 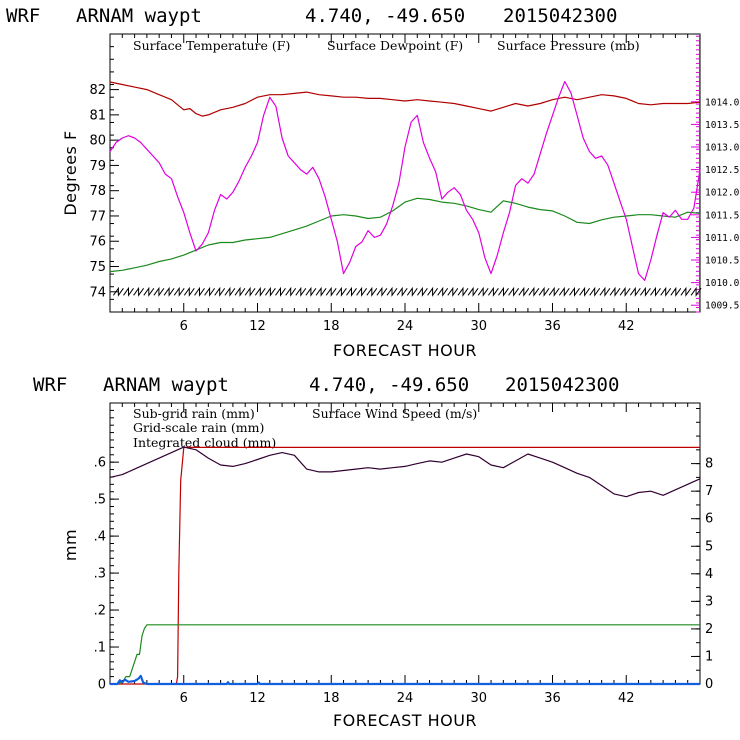 I want to click on bottom-y-axis-label: mm, so click(x=70, y=545).